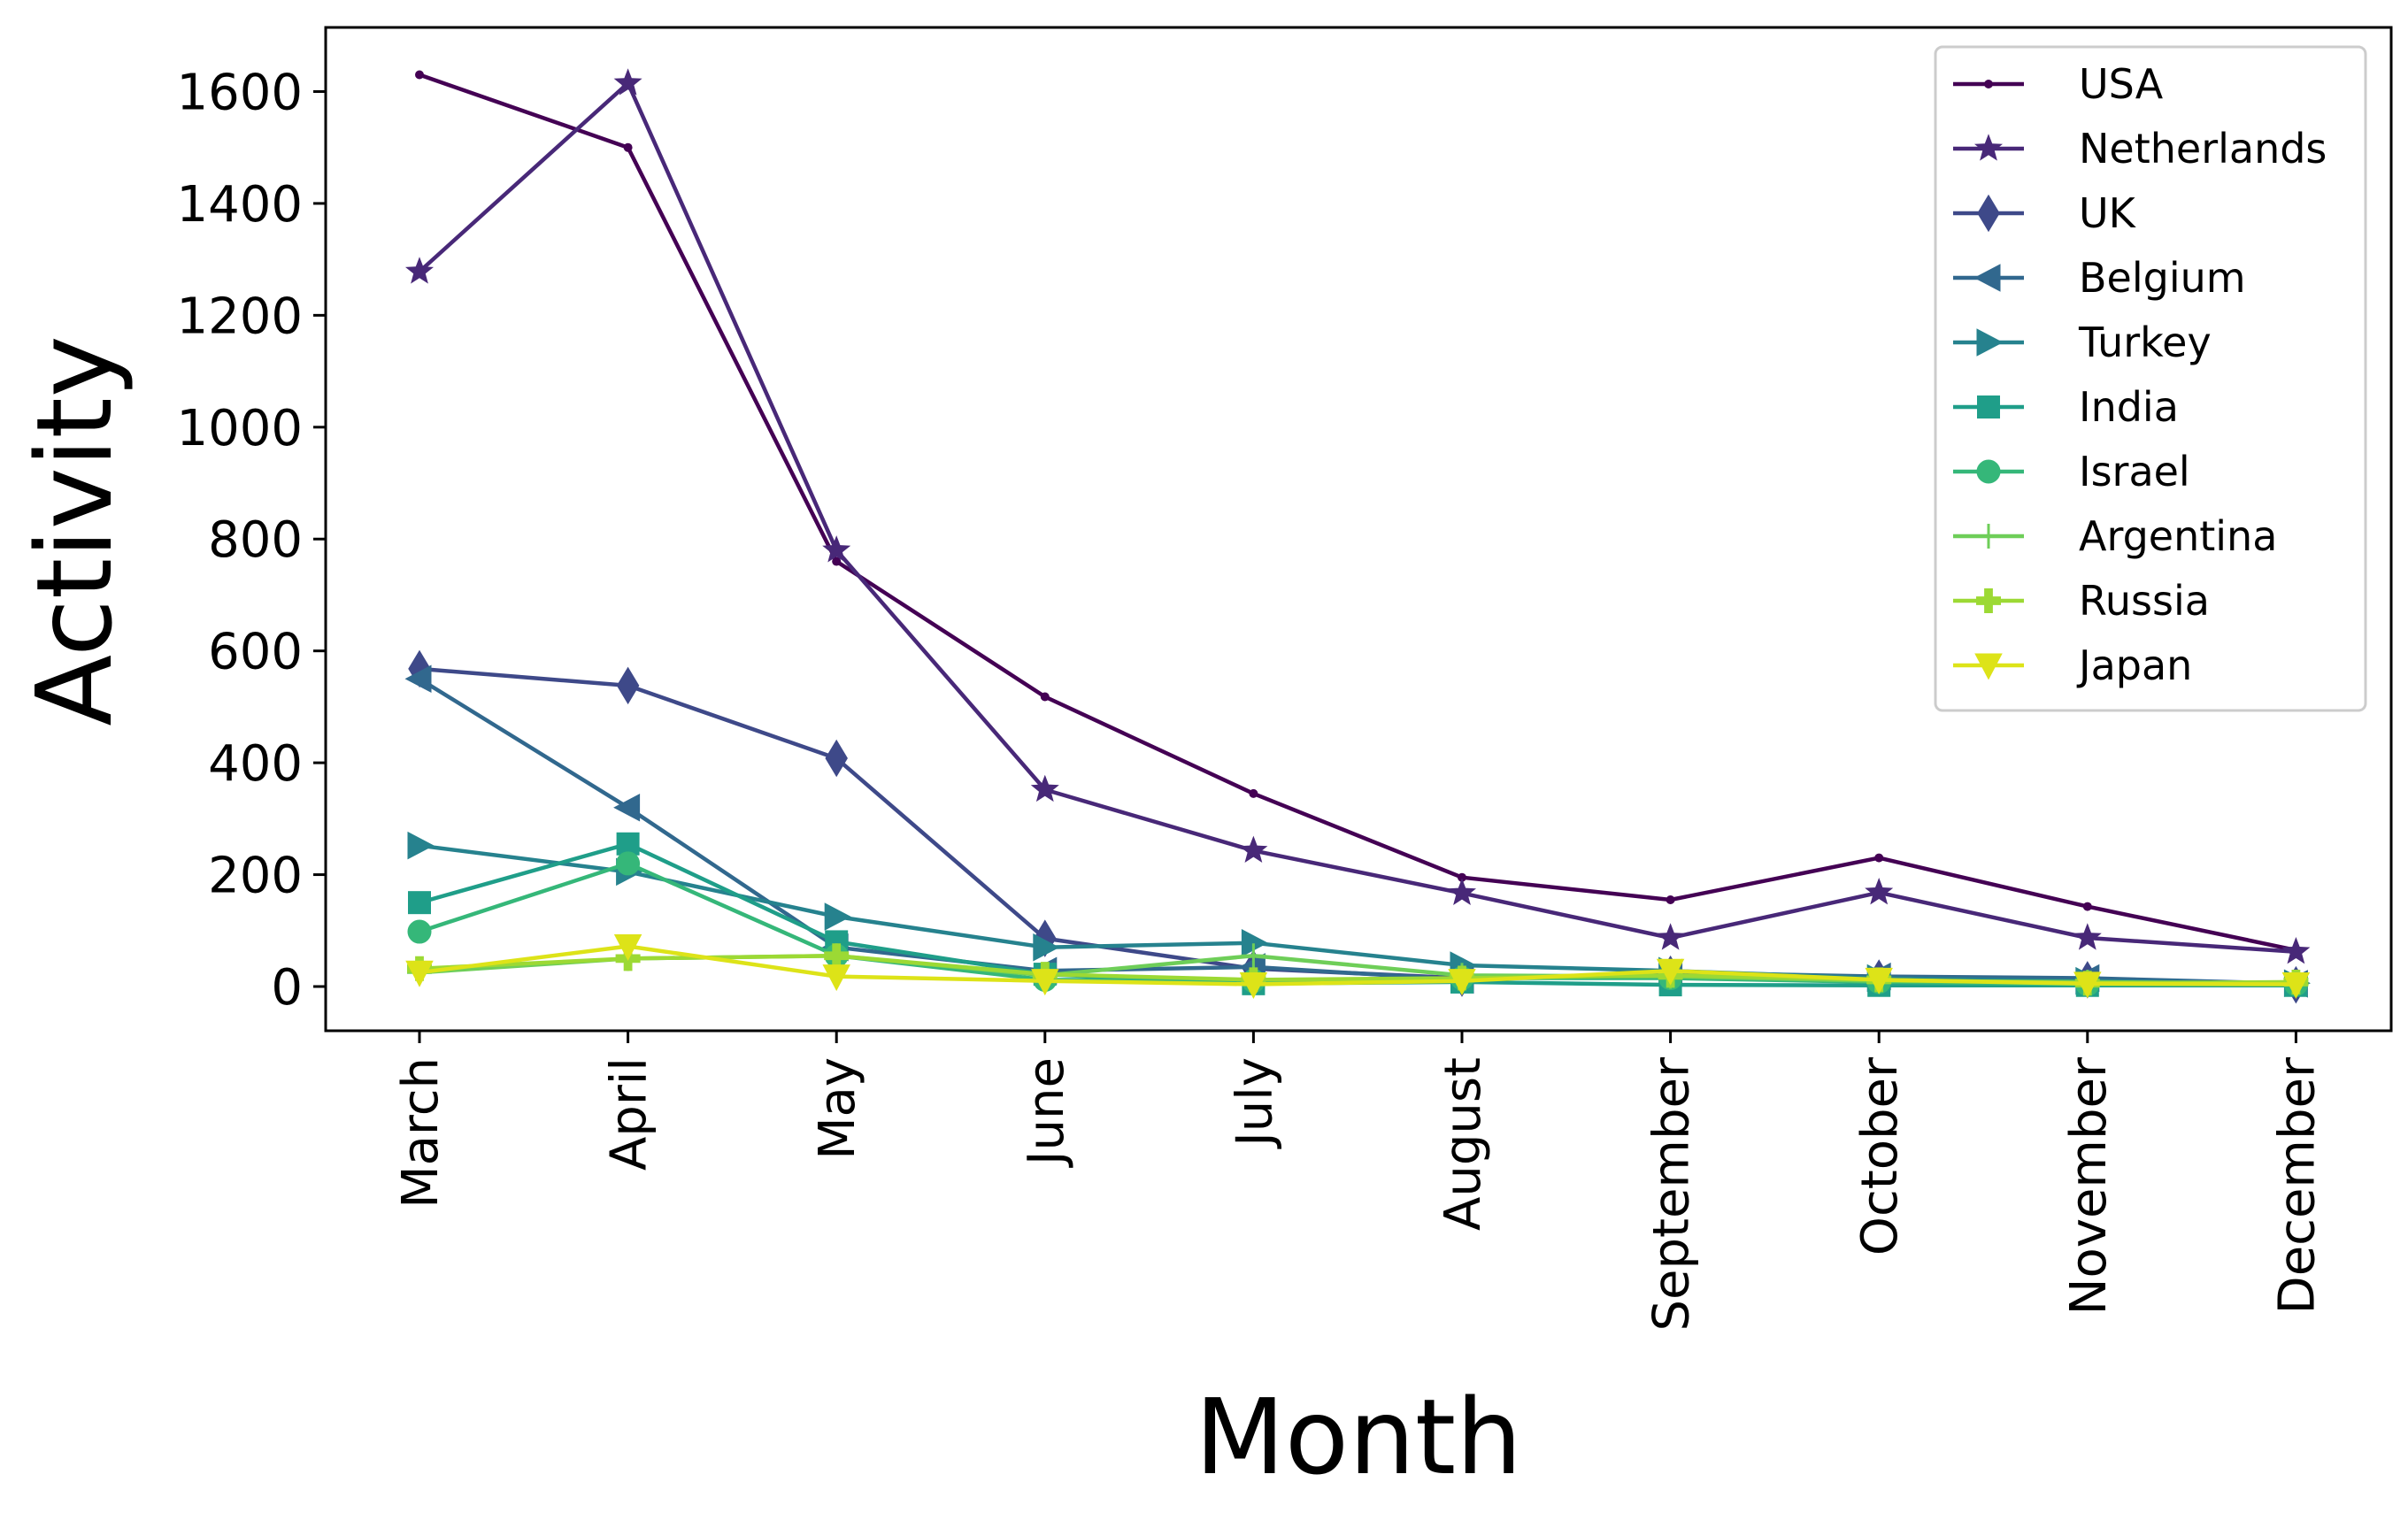  Describe the element at coordinates (2134, 665) in the screenshot. I see `legend-label: Japan` at that location.